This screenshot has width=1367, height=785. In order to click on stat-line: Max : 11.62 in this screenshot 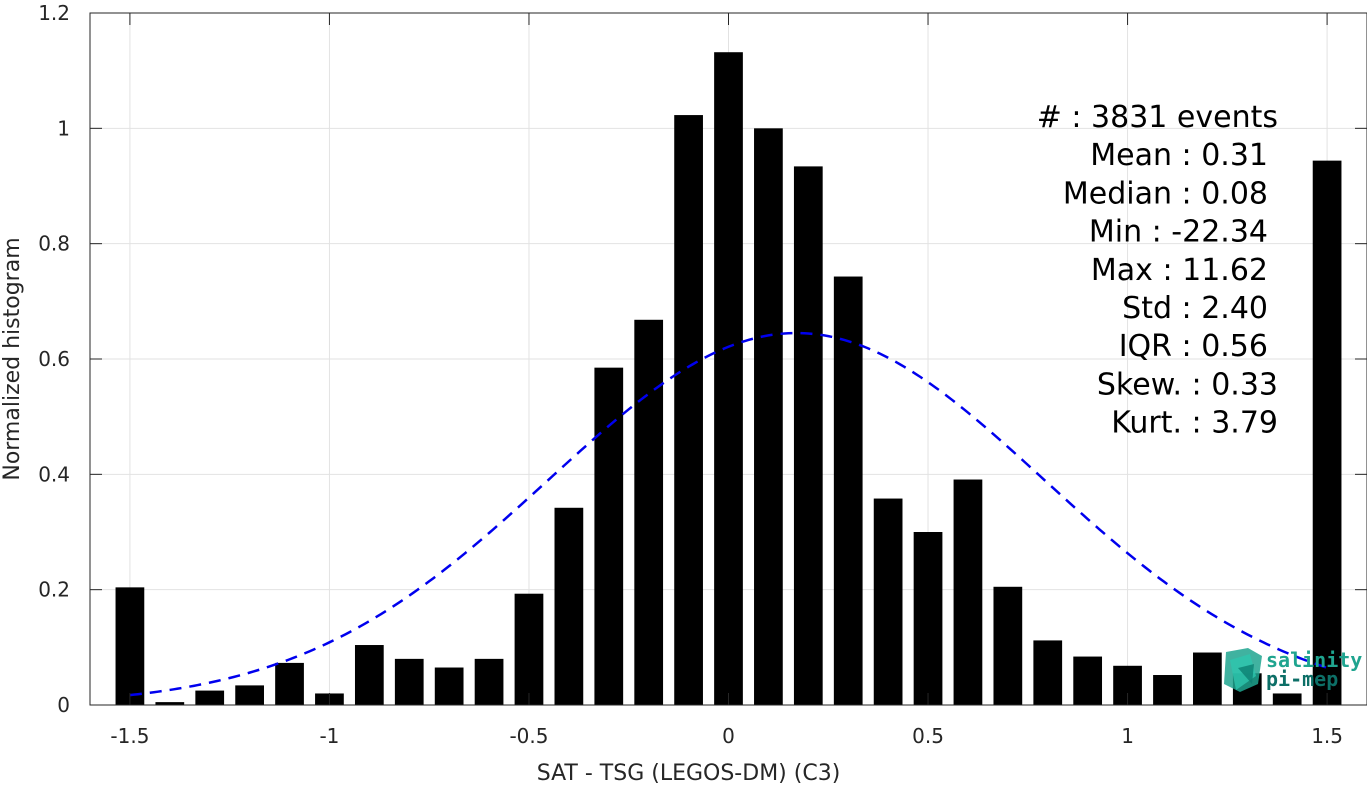, I will do `click(1179, 270)`.